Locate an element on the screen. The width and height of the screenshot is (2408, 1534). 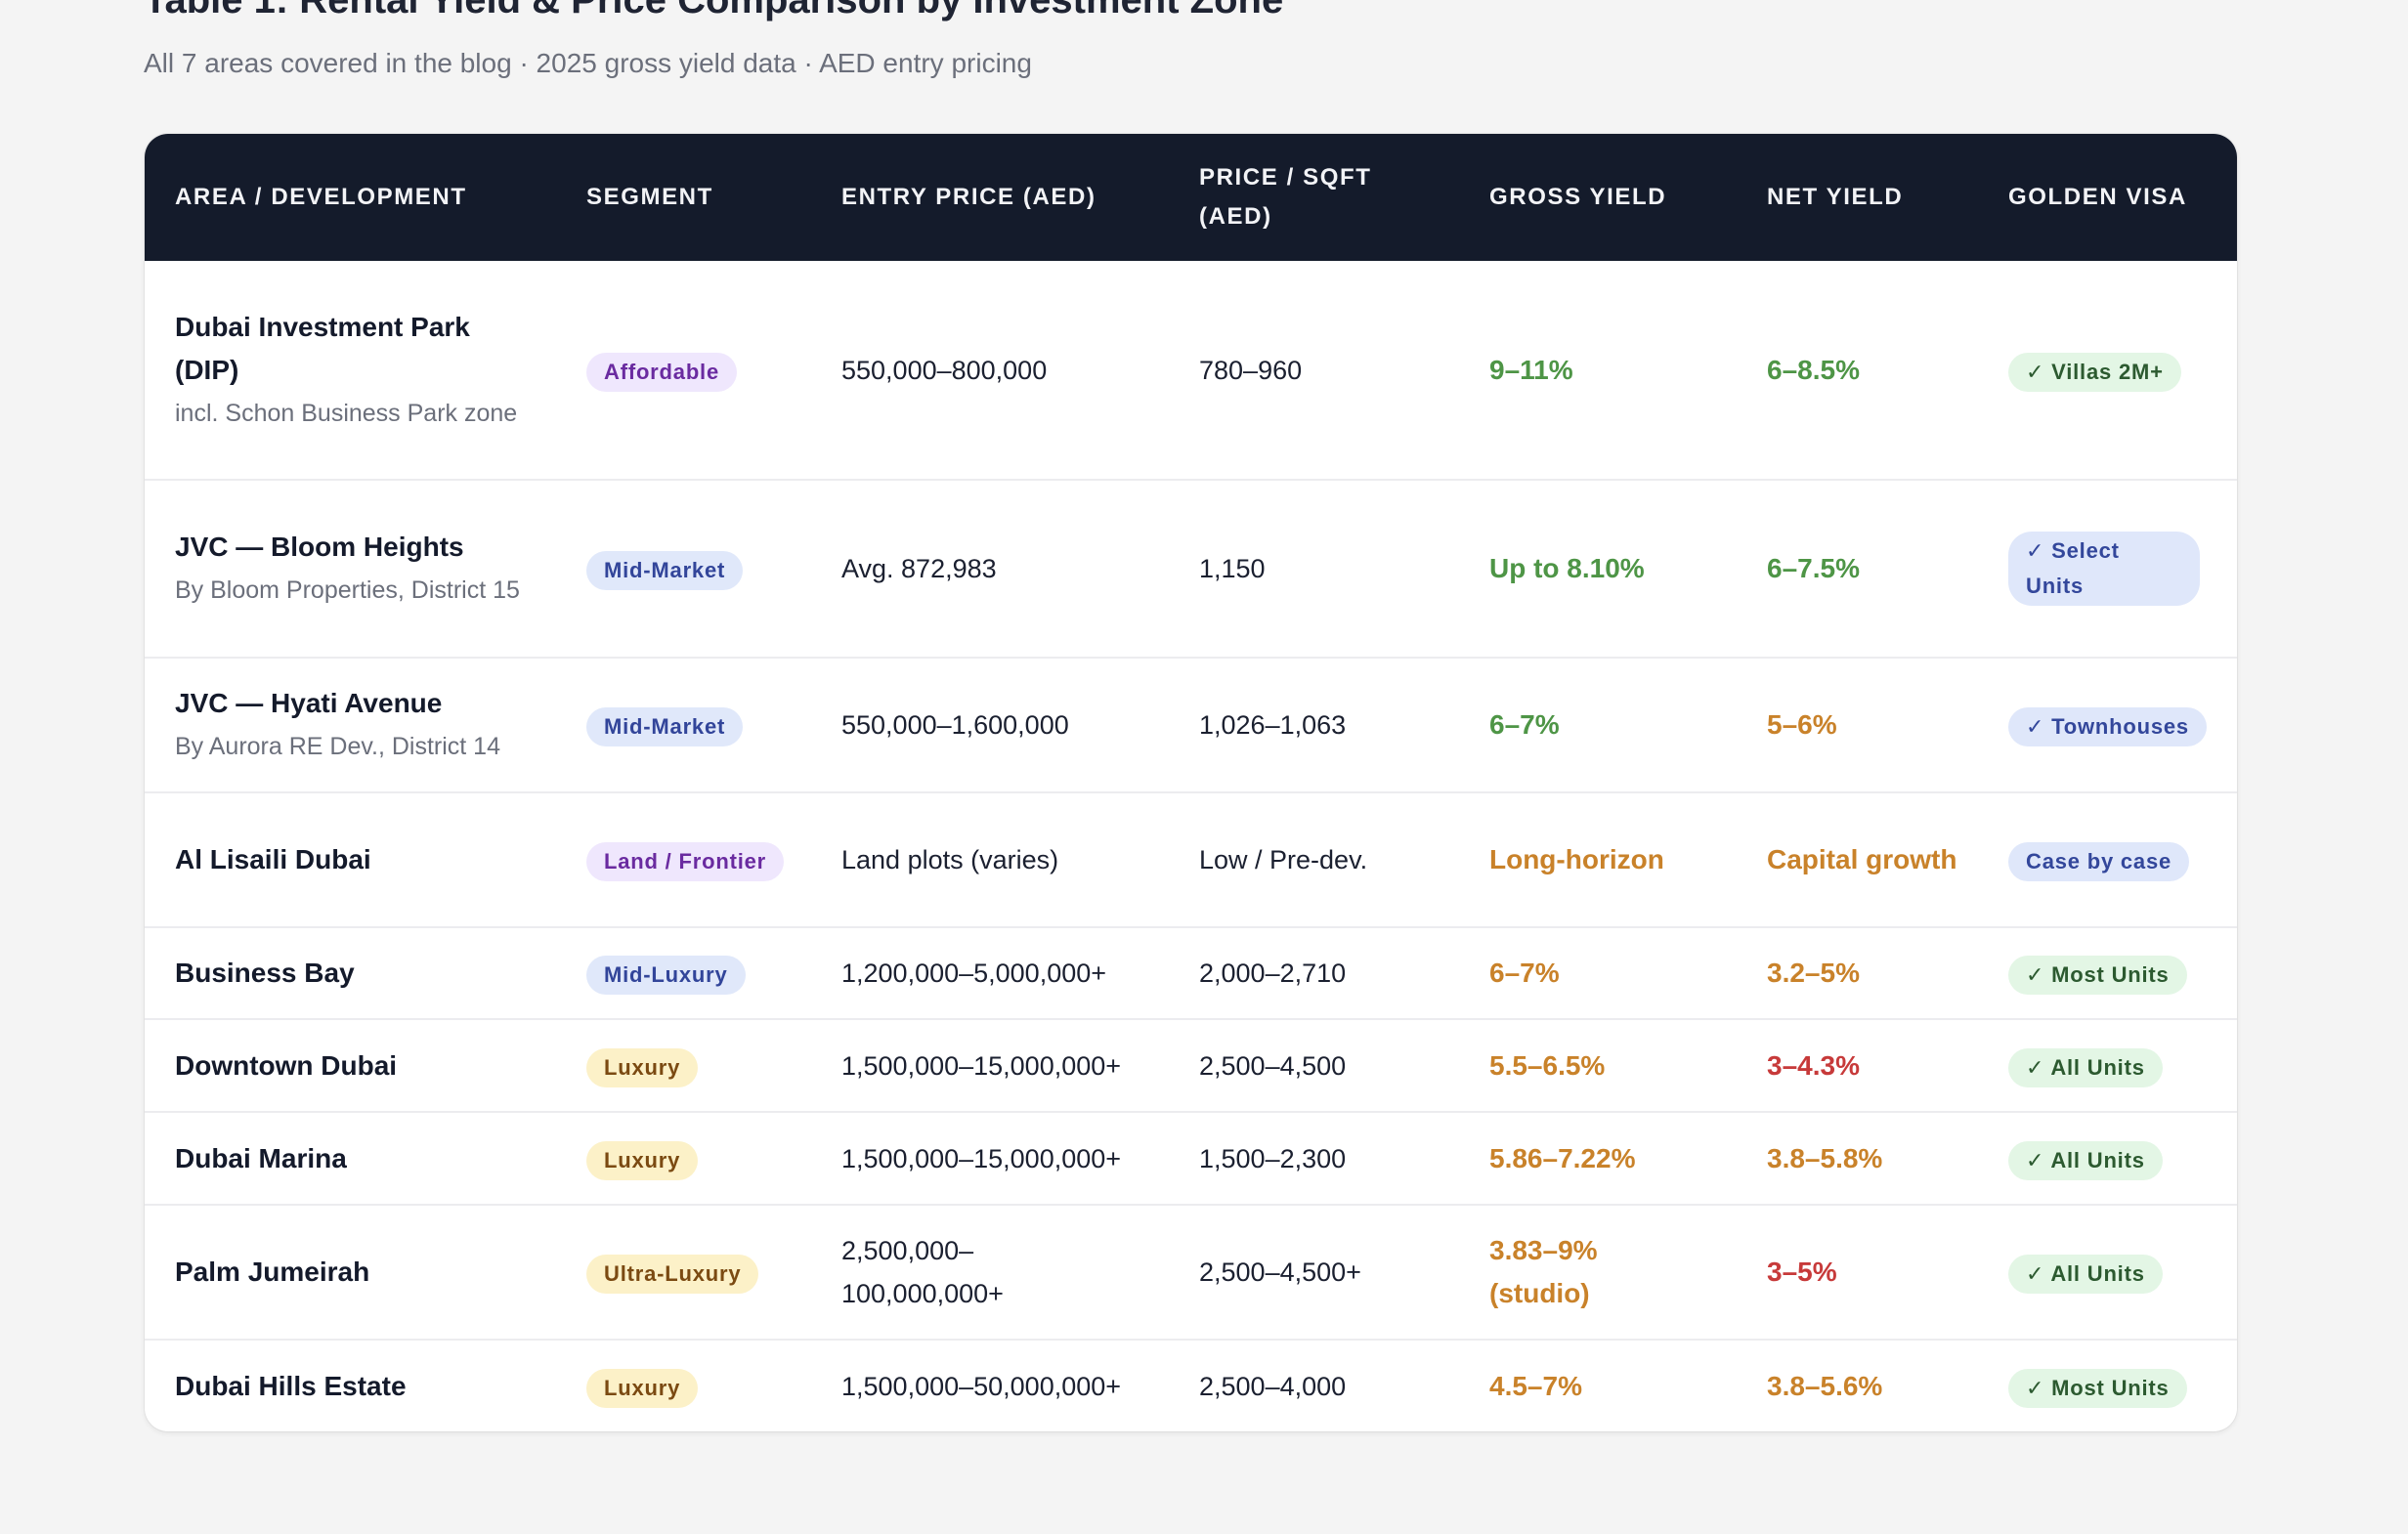
net-yield-cell: 3.8–5.6% is located at coordinates (1857, 1385).